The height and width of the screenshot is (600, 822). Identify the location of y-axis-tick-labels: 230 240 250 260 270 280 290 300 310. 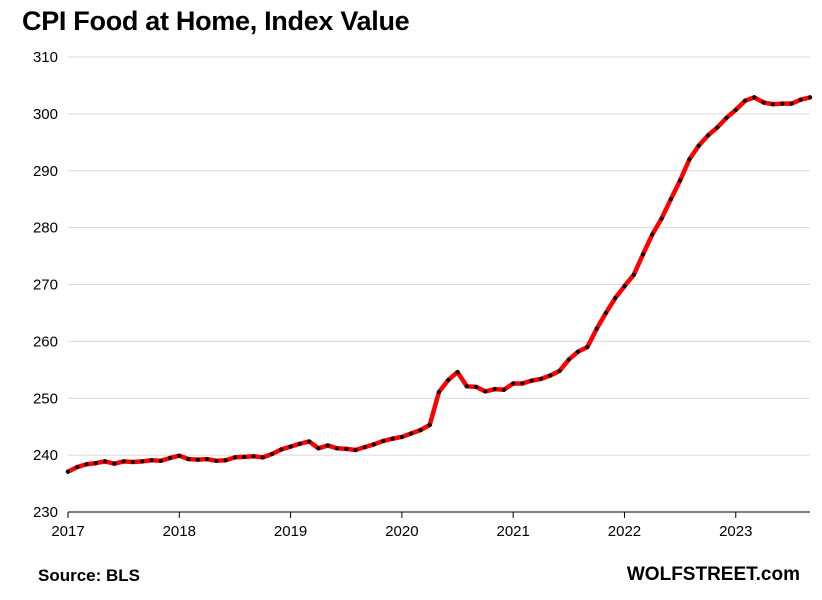
(45, 285).